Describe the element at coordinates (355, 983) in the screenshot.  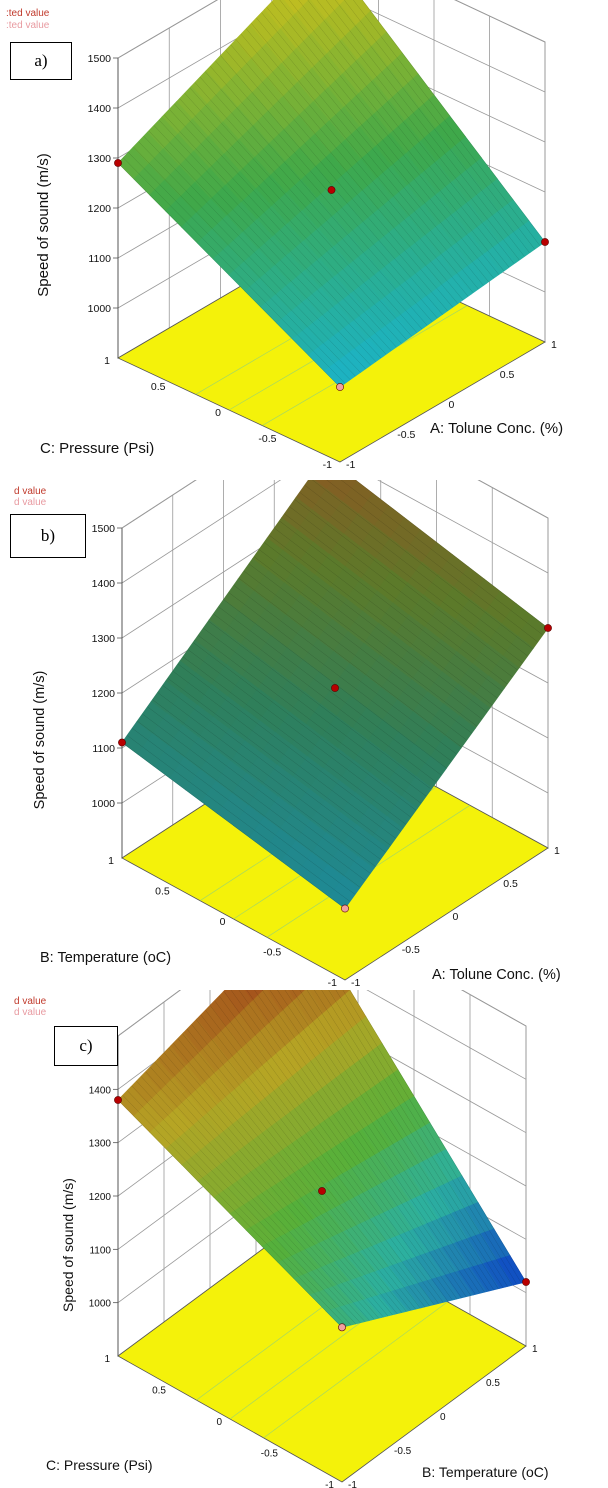
I see `x-tick-label: -1` at that location.